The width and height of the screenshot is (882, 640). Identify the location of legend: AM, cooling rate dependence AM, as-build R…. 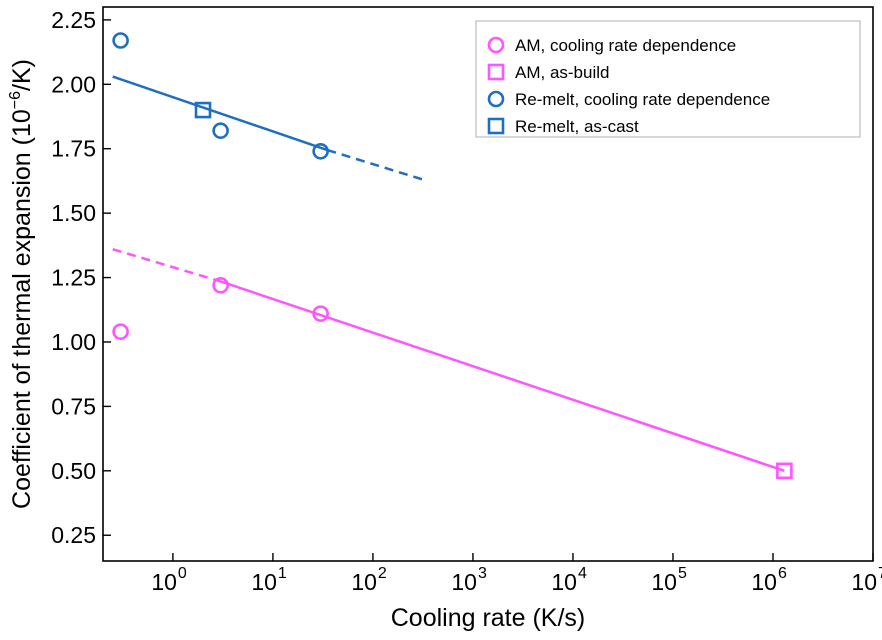
(668, 79).